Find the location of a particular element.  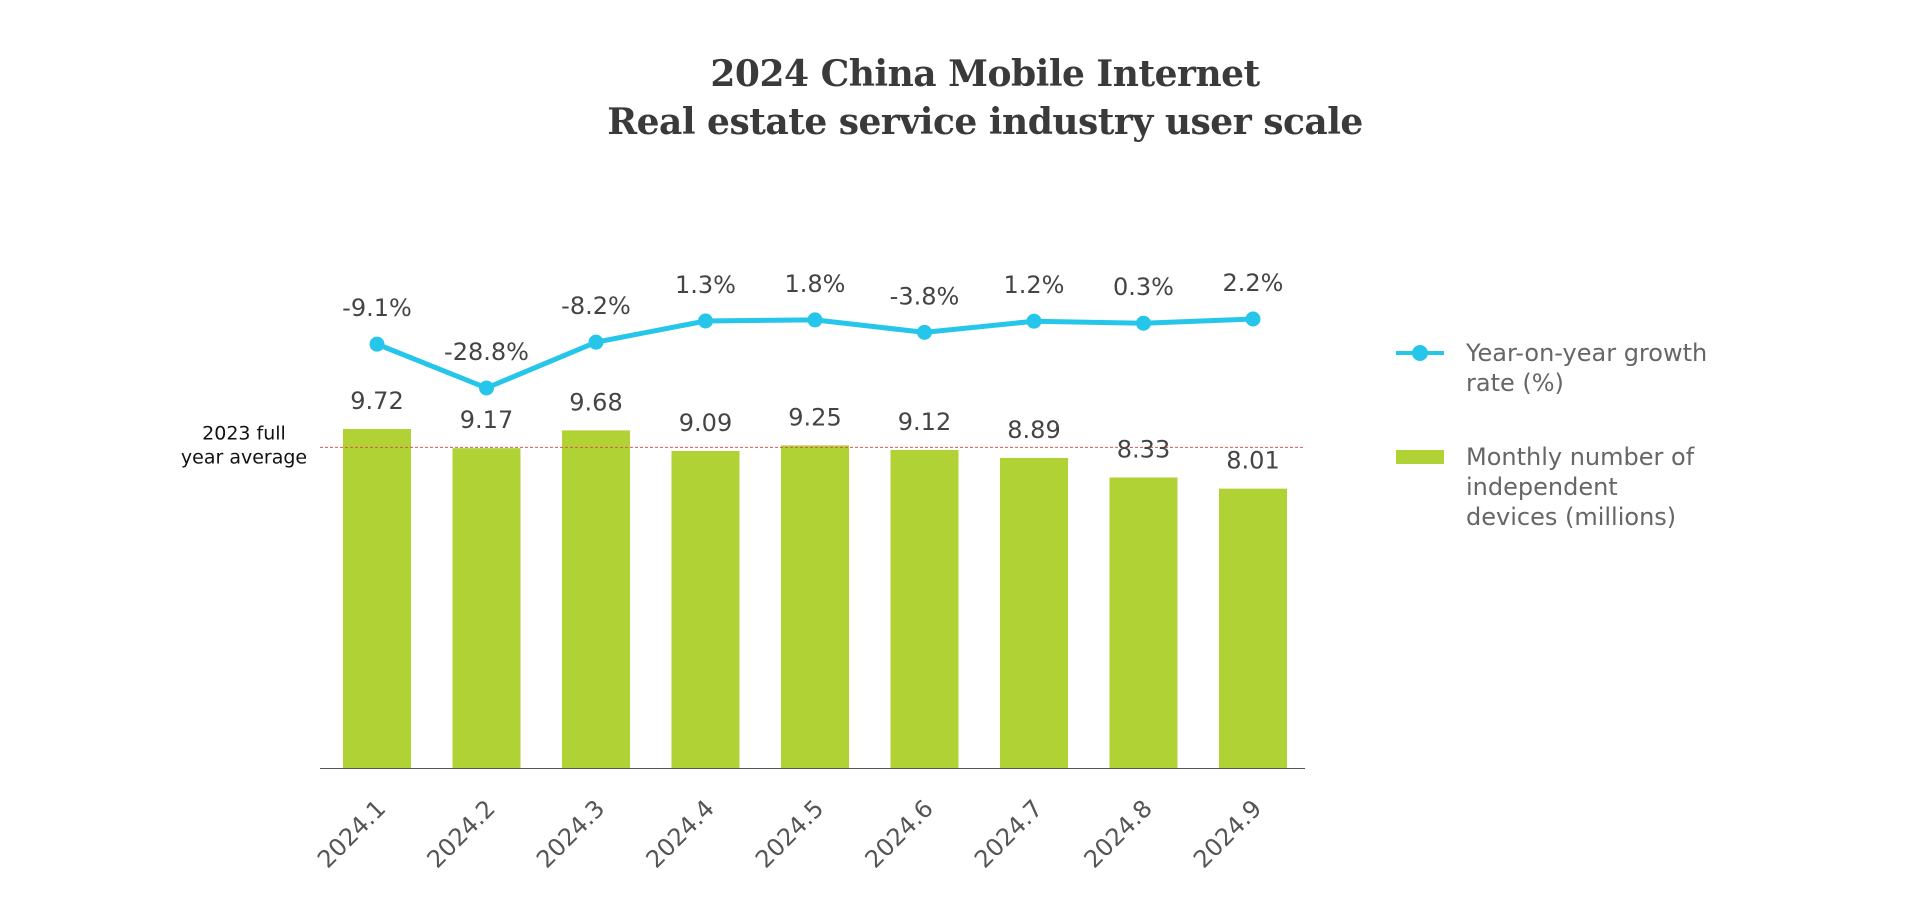

growth-value-label-2024.1: -9.1% is located at coordinates (377, 308).